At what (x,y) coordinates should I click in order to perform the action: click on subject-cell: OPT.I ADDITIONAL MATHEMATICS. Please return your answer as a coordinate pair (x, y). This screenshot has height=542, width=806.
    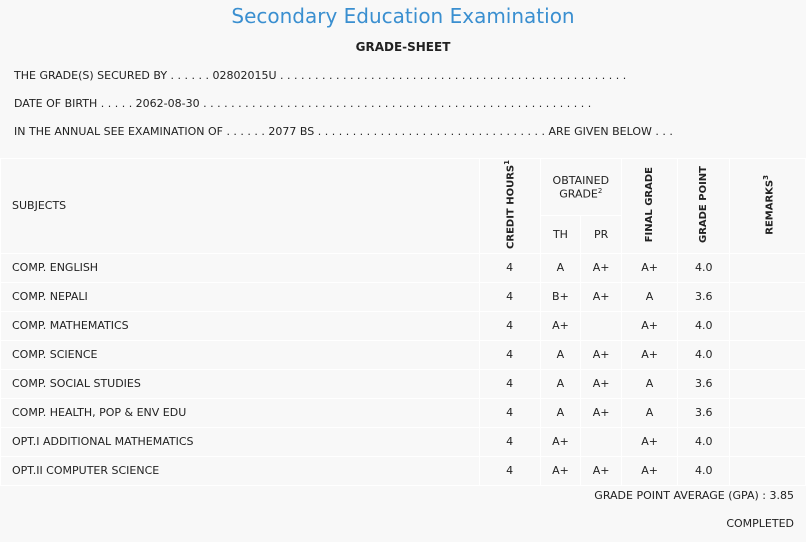
    Looking at the image, I should click on (240, 441).